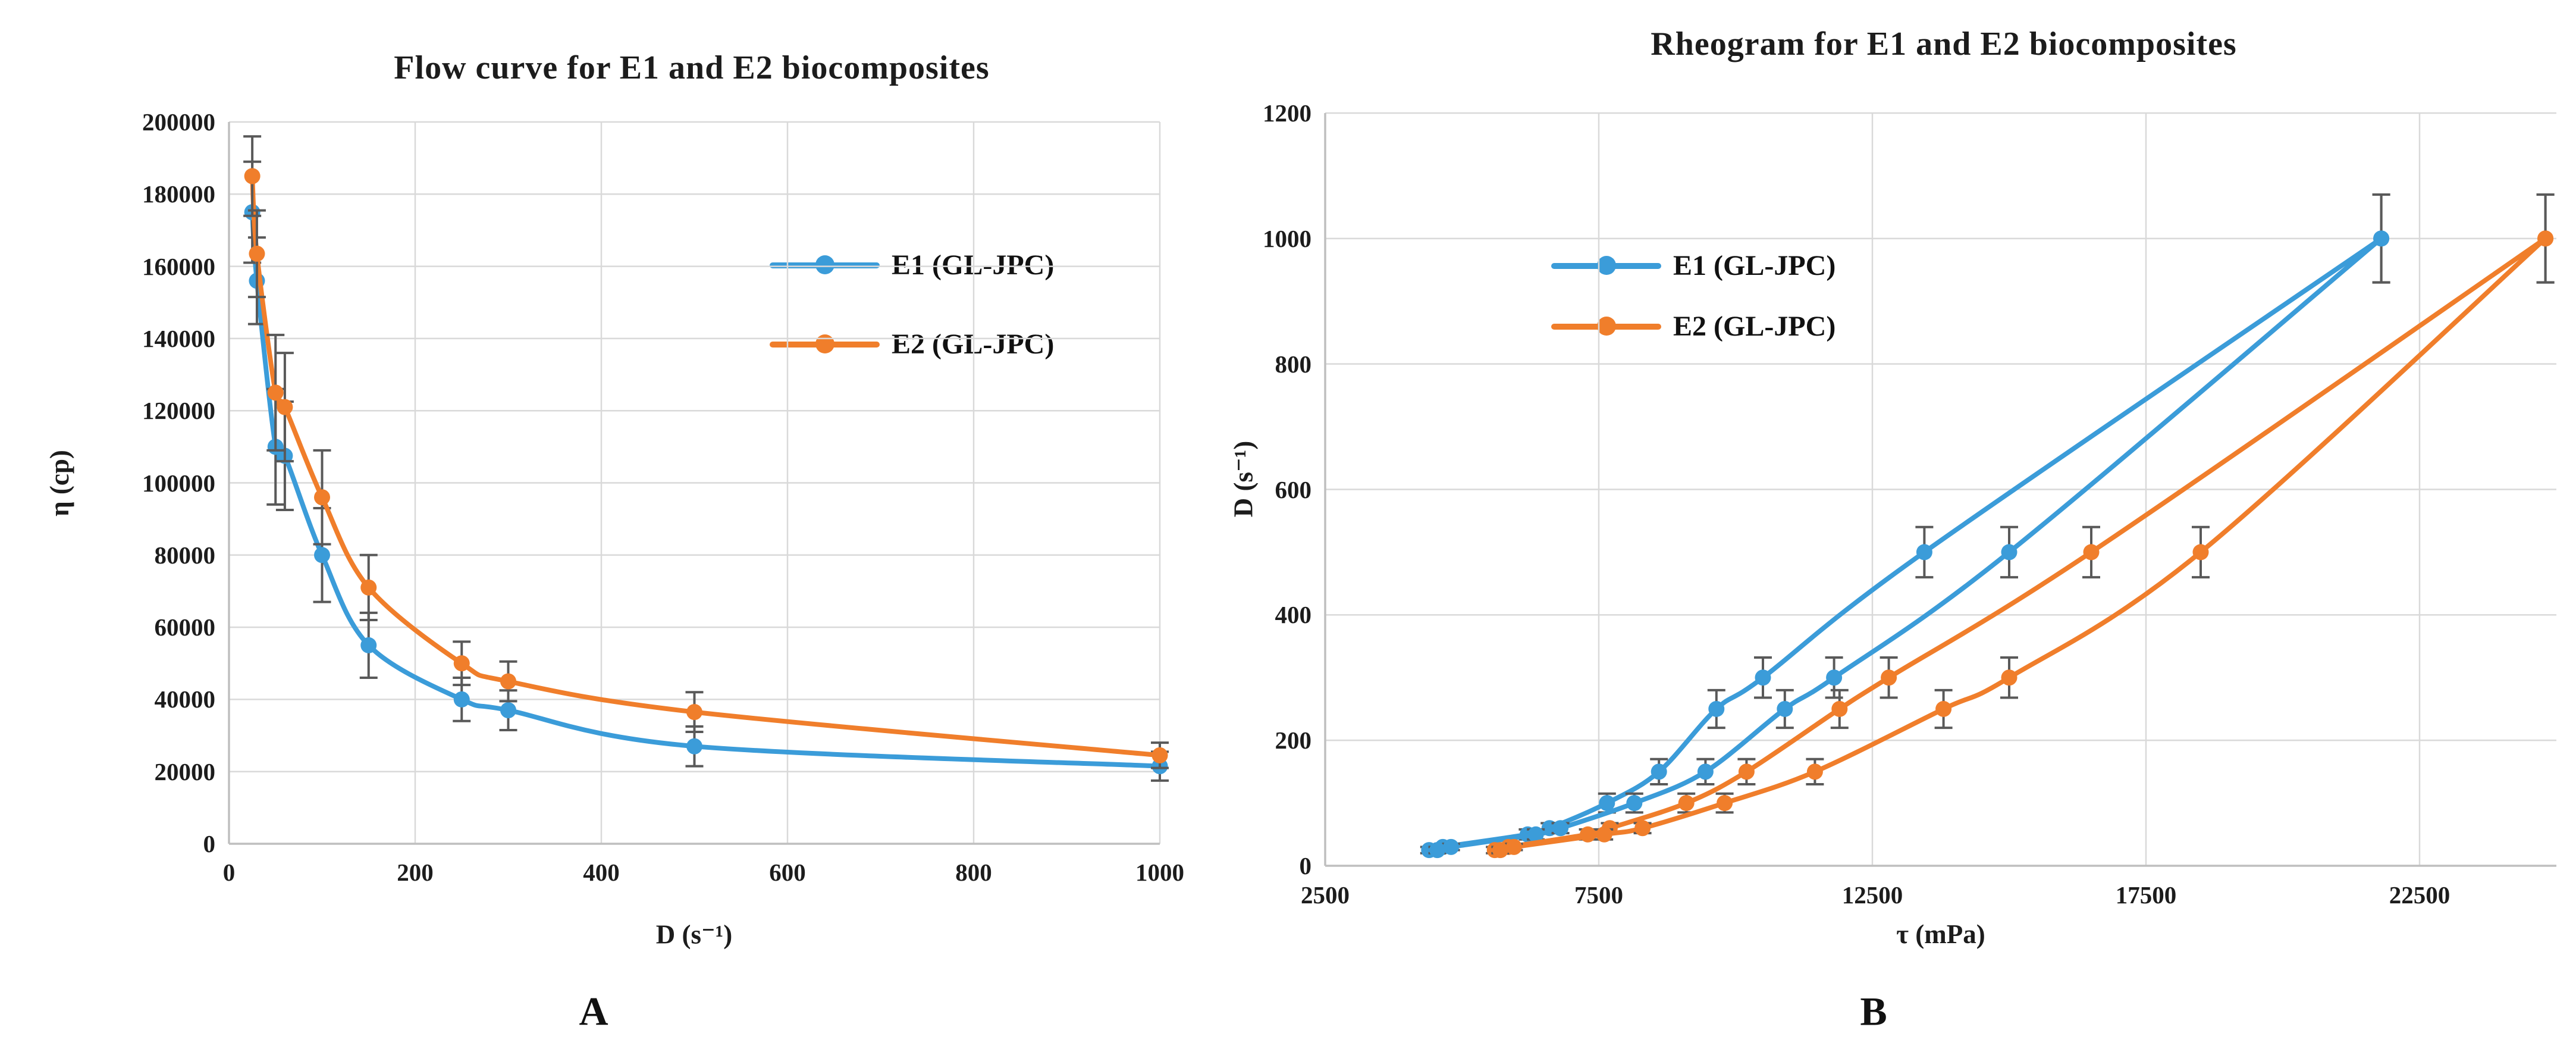 Image resolution: width=2576 pixels, height=1055 pixels. What do you see at coordinates (694, 934) in the screenshot?
I see `x-axis-title-shear-rate: D (s⁻¹)` at bounding box center [694, 934].